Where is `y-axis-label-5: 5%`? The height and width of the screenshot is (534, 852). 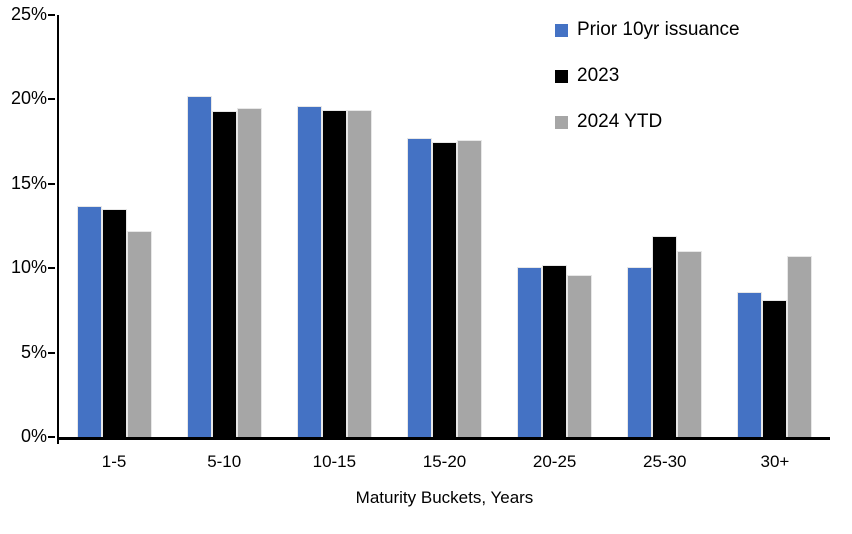 y-axis-label-5: 5% is located at coordinates (33, 351).